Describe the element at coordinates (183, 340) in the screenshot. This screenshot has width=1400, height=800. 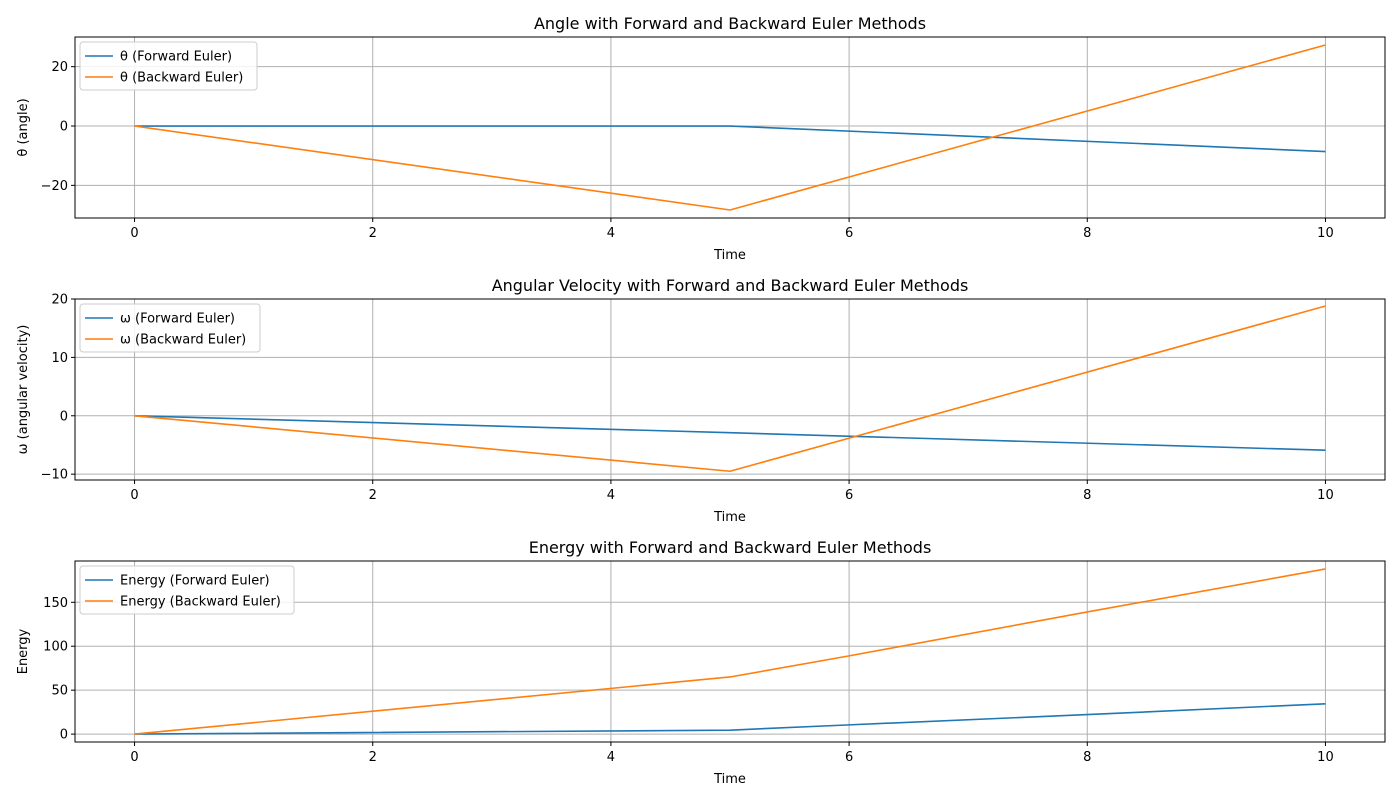
I see `legend-entry: ω (Backward Euler)` at that location.